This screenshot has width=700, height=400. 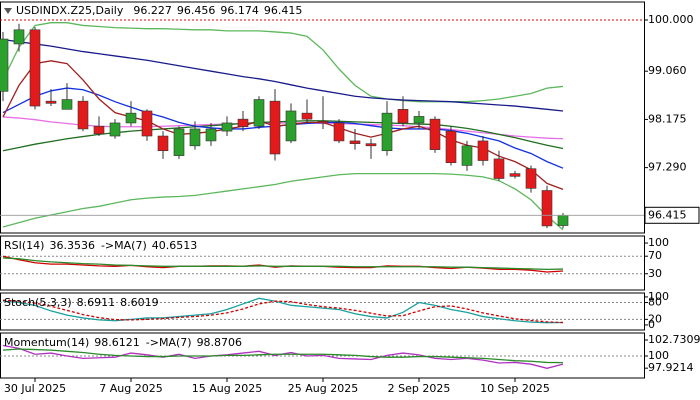 I want to click on indicator-name: Stoch(5,3,3), so click(x=38, y=302).